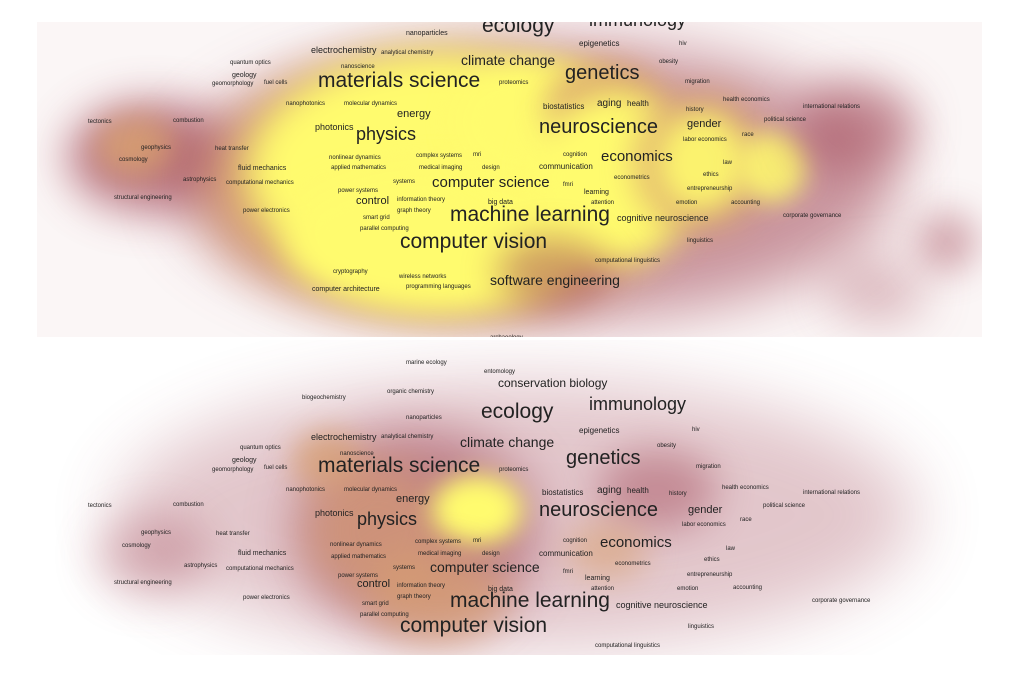 This screenshot has height=690, width=1030. I want to click on term-label: neuroscience, so click(598, 510).